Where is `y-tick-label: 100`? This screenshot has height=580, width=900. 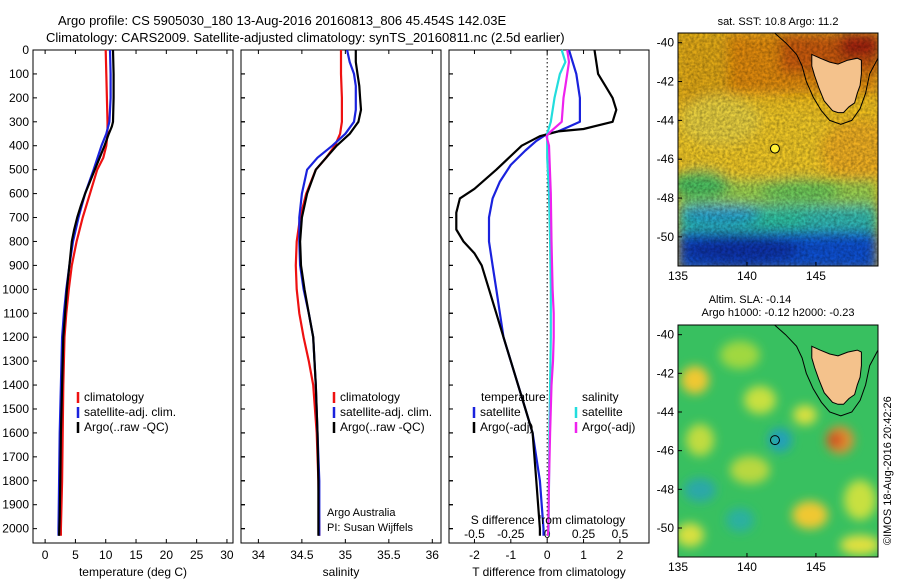
y-tick-label: 100 is located at coordinates (19, 74).